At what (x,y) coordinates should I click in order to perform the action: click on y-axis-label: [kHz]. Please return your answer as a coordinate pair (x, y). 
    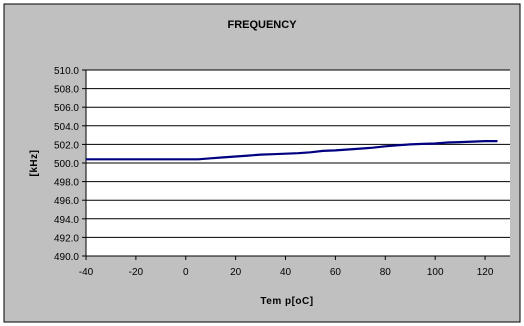
    Looking at the image, I should click on (34, 163).